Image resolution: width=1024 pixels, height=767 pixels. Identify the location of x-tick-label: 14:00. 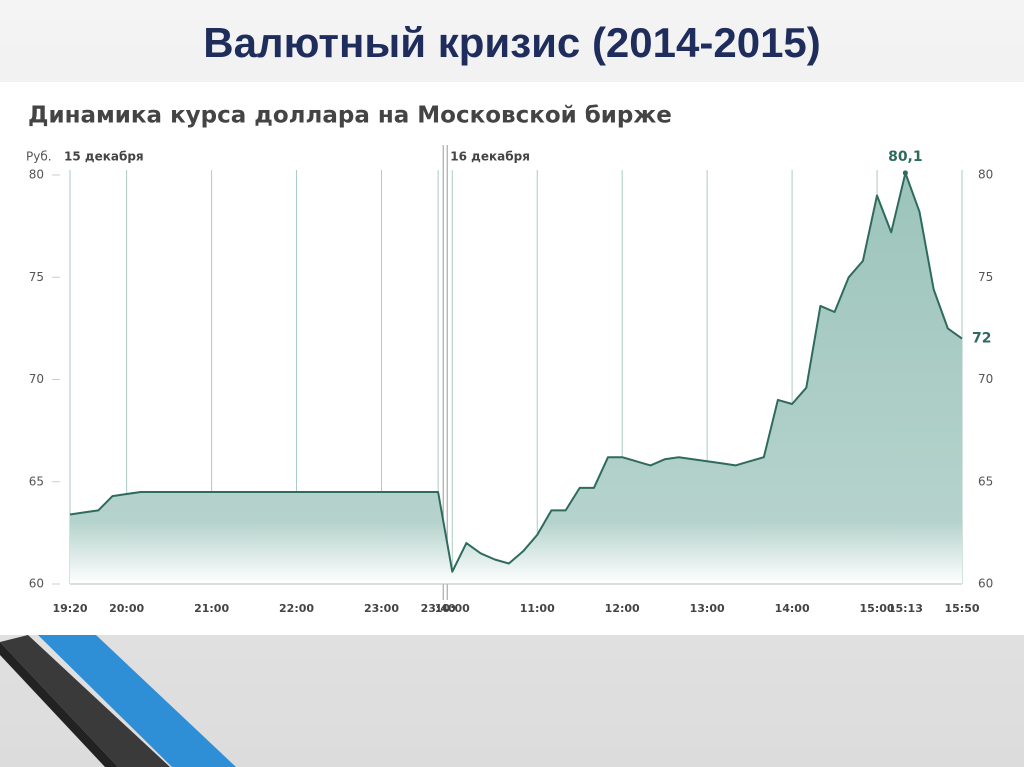
(792, 608).